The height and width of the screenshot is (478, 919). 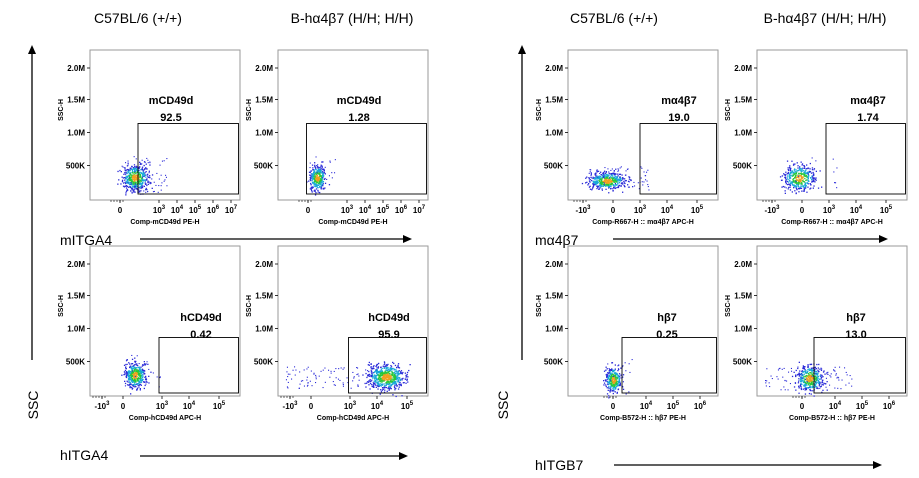 I want to click on gate-percentage: 92.5, so click(x=170, y=118).